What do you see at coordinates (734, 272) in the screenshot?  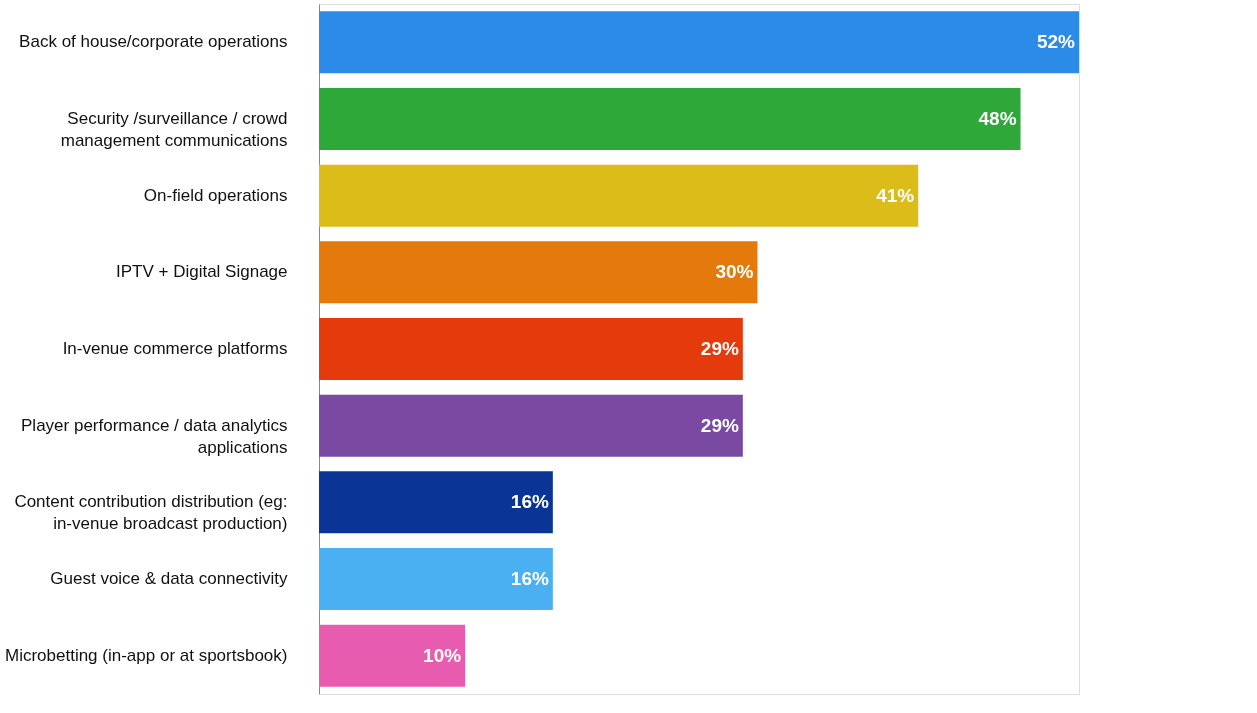 I see `data-label: 30%` at bounding box center [734, 272].